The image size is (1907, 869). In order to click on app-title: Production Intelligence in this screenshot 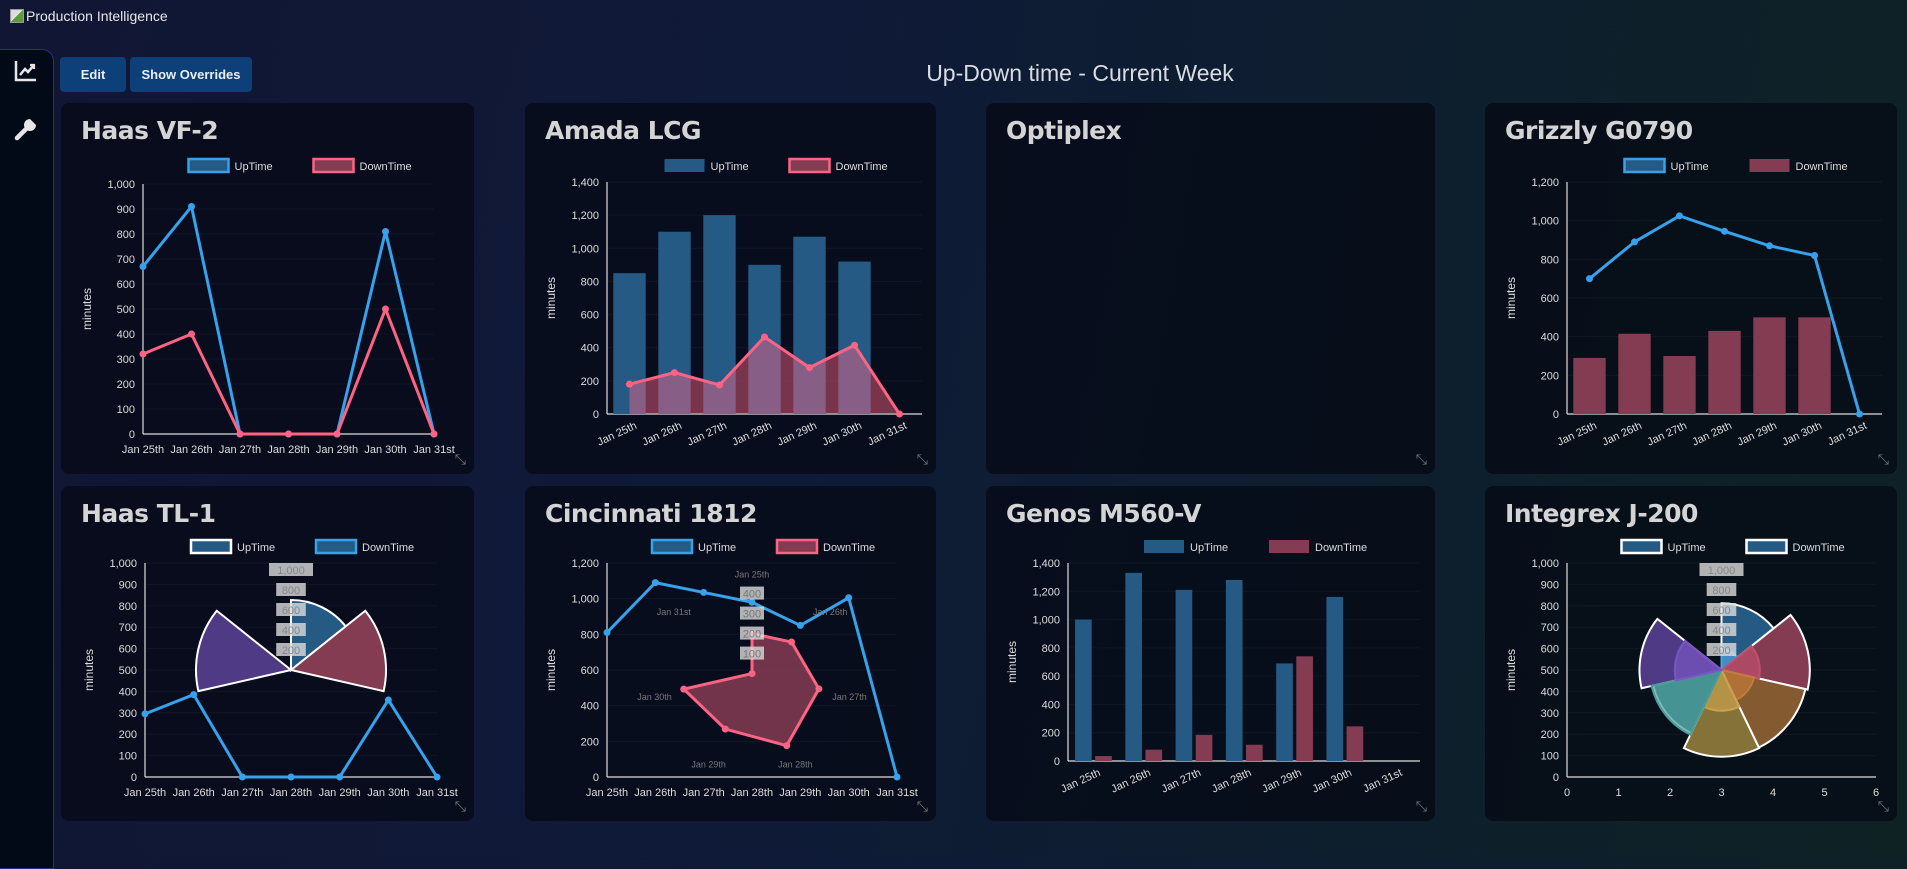, I will do `click(97, 16)`.